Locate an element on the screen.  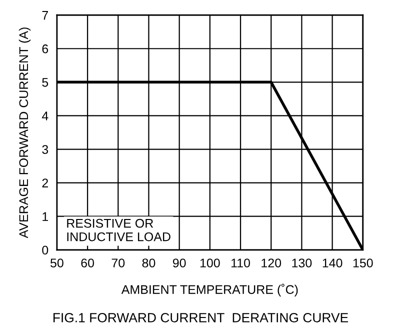
x-tick-label: 90 is located at coordinates (179, 263).